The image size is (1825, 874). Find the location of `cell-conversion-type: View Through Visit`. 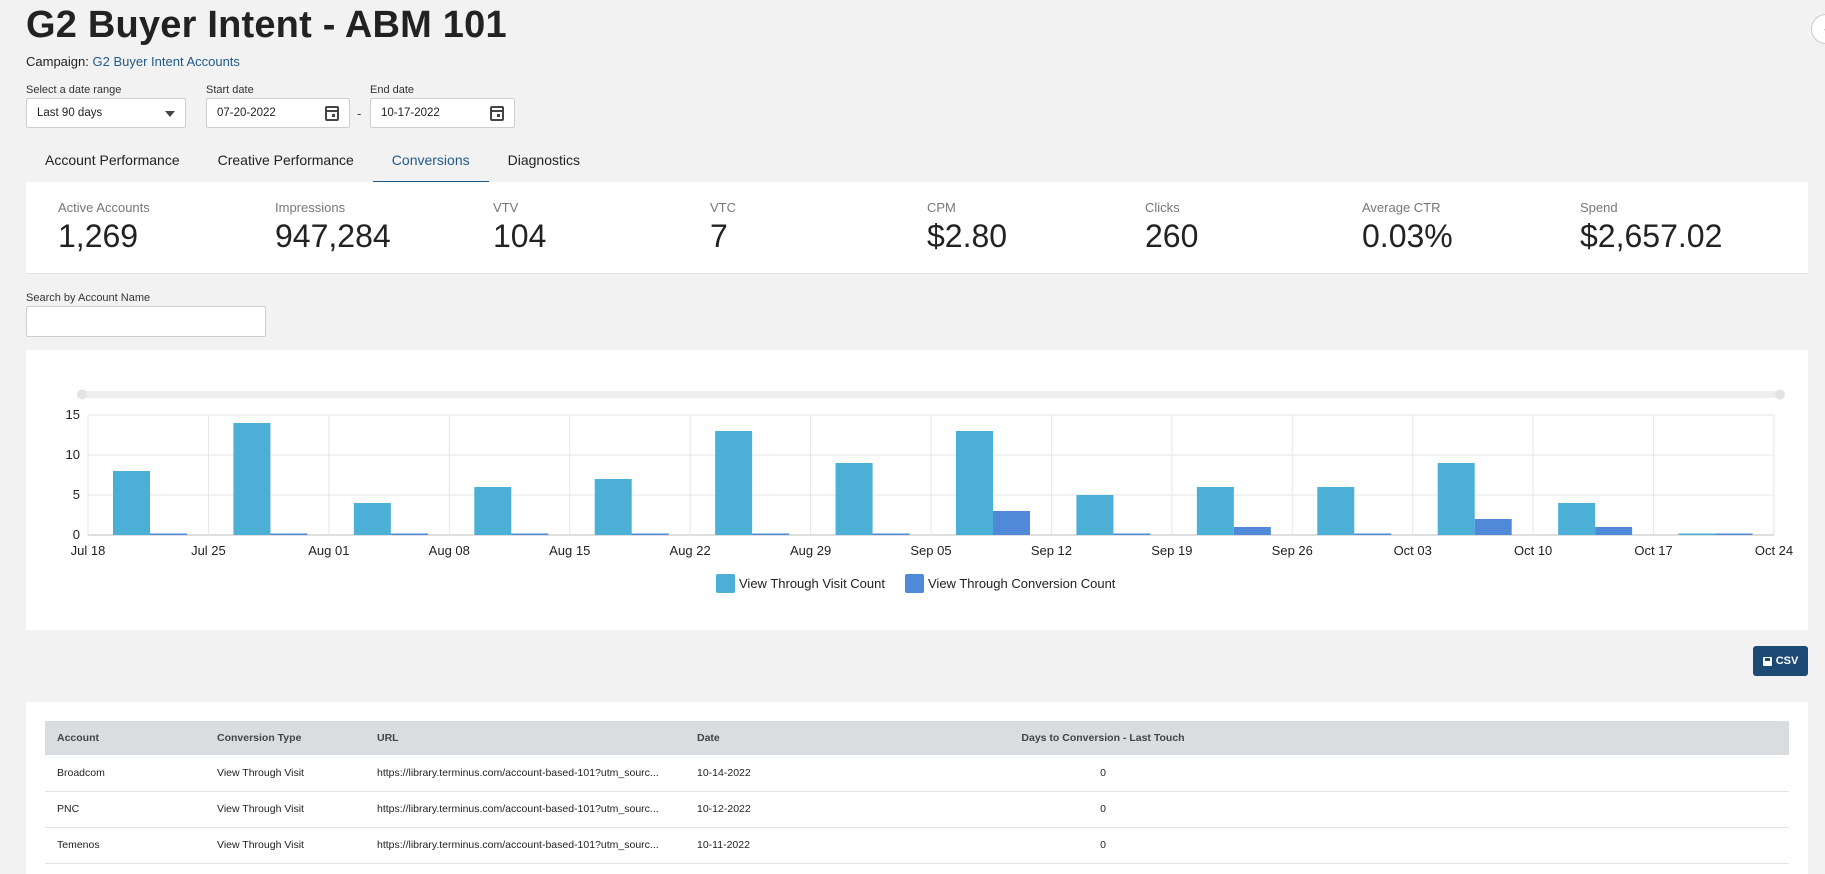

cell-conversion-type: View Through Visit is located at coordinates (285, 809).